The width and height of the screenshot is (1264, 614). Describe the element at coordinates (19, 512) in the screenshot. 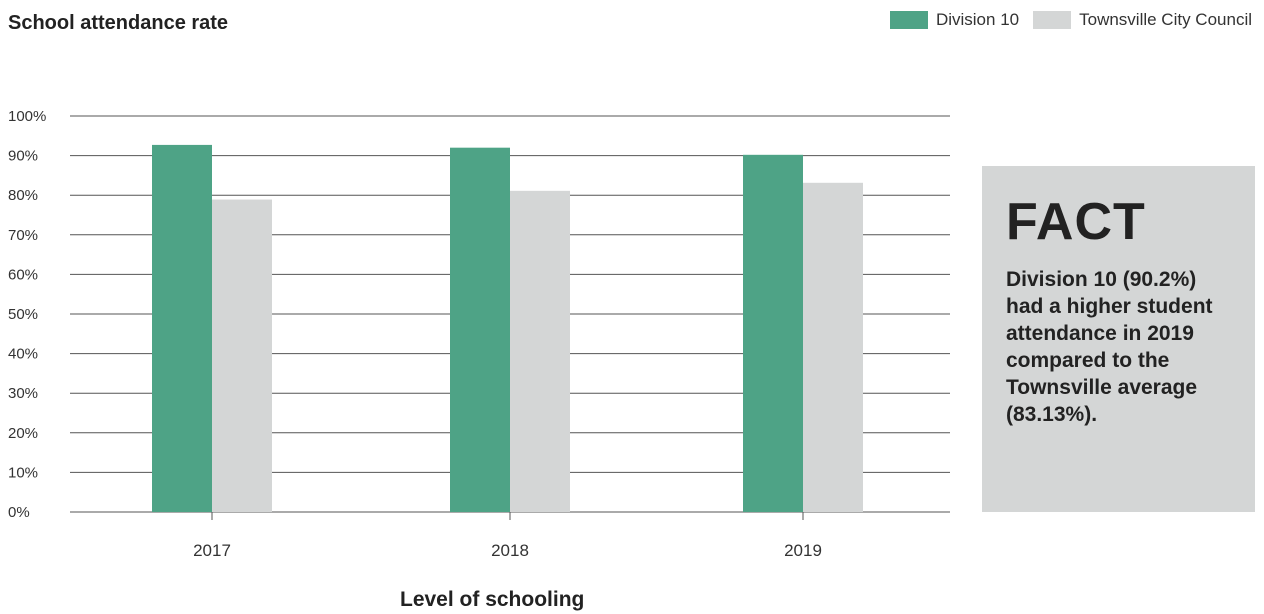

I see `y-tick-label: 0%` at that location.